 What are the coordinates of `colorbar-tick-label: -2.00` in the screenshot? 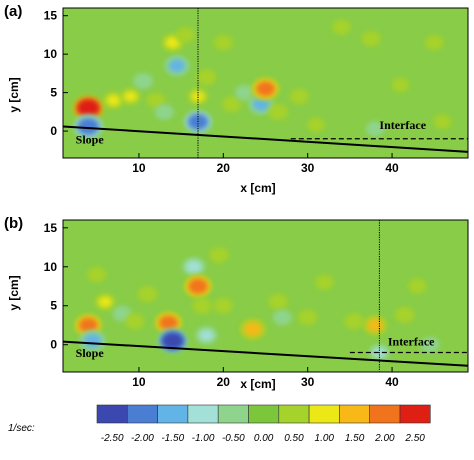 It's located at (142, 438).